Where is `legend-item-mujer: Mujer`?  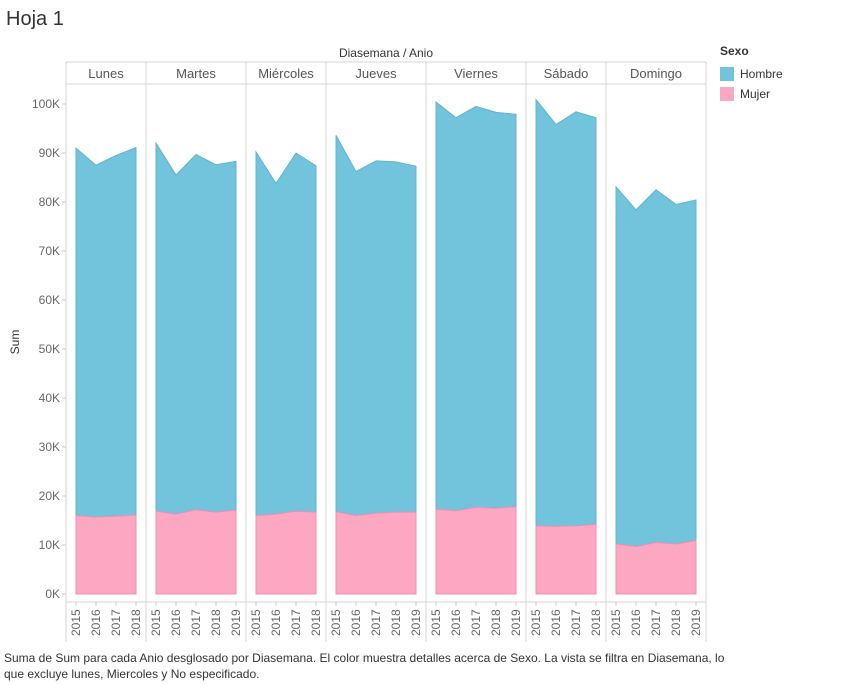 legend-item-mujer: Mujer is located at coordinates (751, 94).